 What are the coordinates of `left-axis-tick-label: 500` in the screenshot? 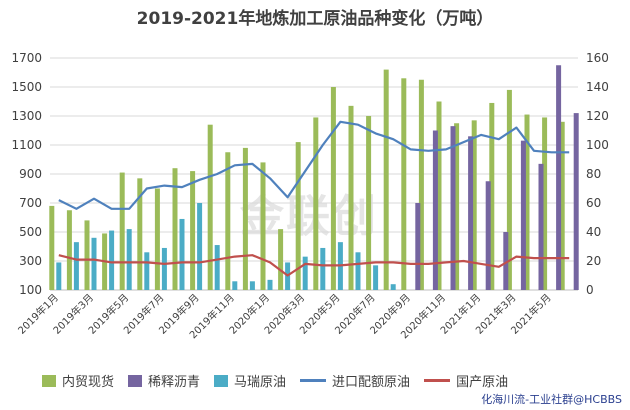 It's located at (30, 232).